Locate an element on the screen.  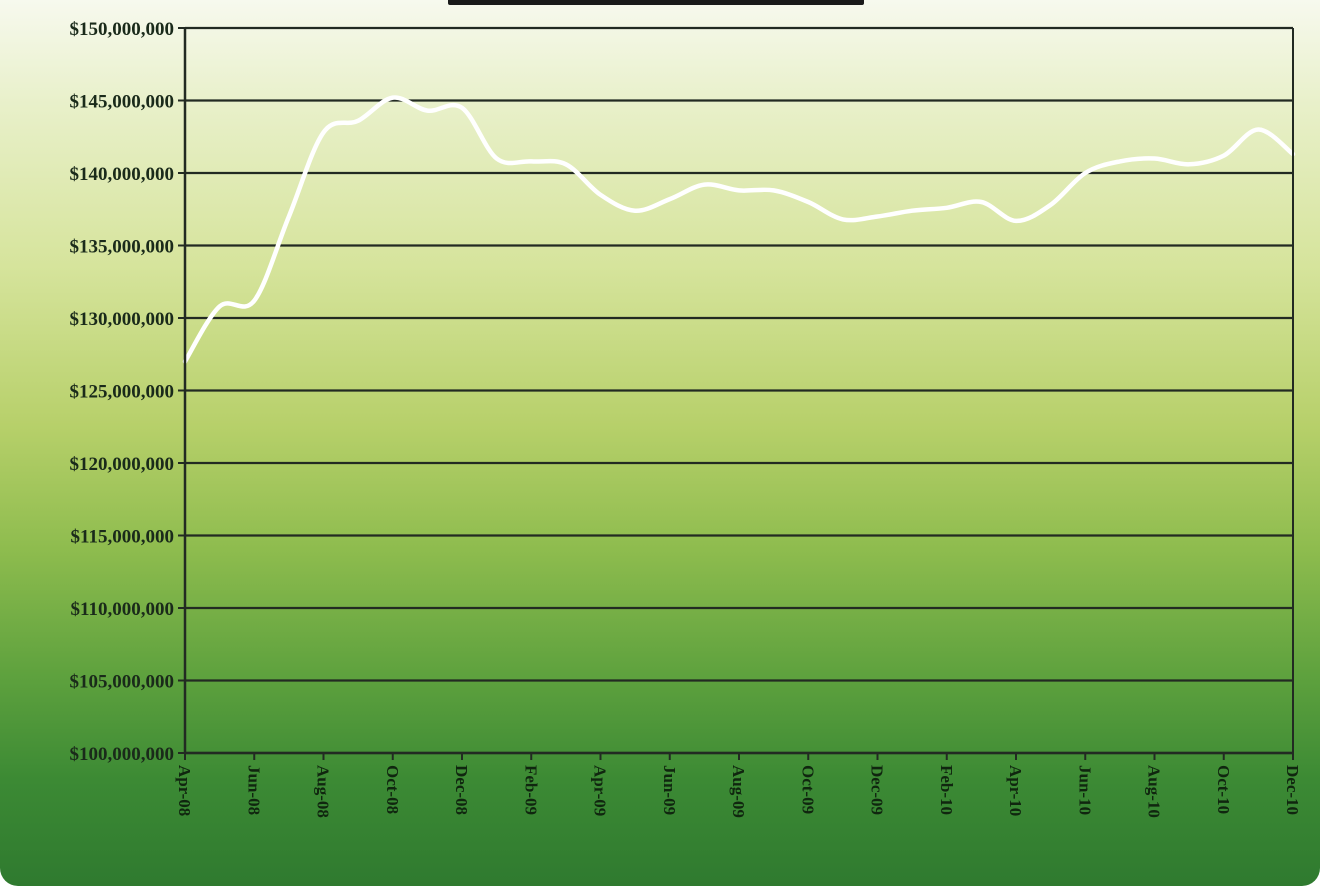
x-tick-label: Feb-10 is located at coordinates (946, 790).